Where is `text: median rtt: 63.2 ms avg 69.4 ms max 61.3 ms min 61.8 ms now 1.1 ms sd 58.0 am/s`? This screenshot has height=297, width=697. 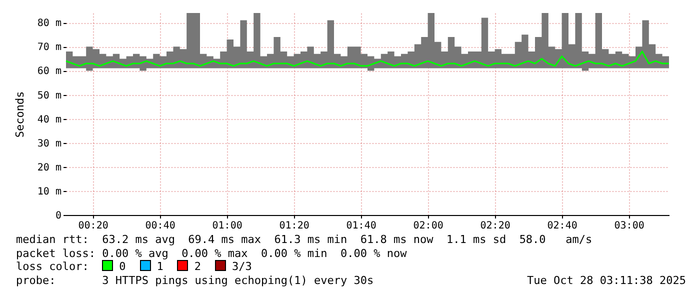 text: median rtt: 63.2 ms avg 69.4 ms max 61.3 ms min 61.8 ms now 1.1 ms sd 58.0 am/s is located at coordinates (305, 240).